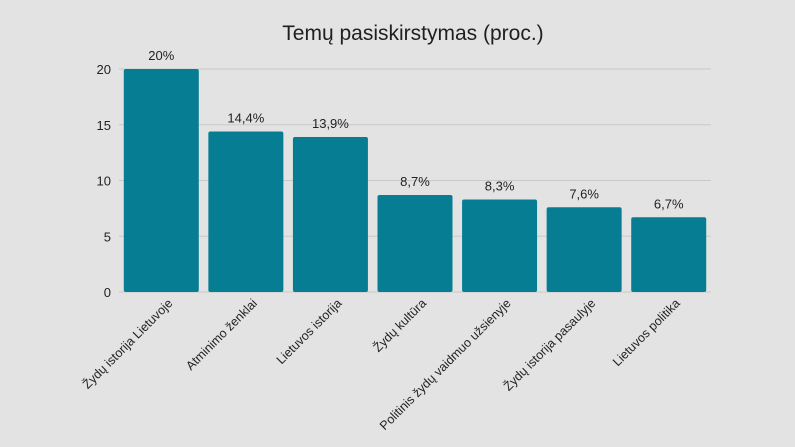 Image resolution: width=795 pixels, height=447 pixels. Describe the element at coordinates (245, 117) in the screenshot. I see `data-label: 14,4%` at that location.